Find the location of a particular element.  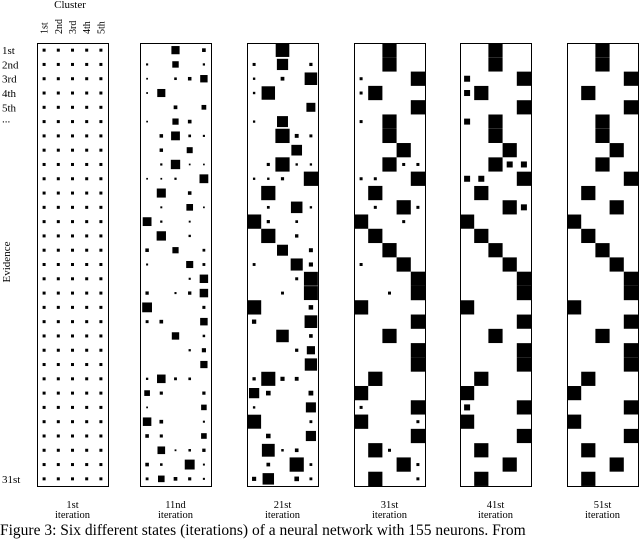

panel-frame is located at coordinates (176, 265).